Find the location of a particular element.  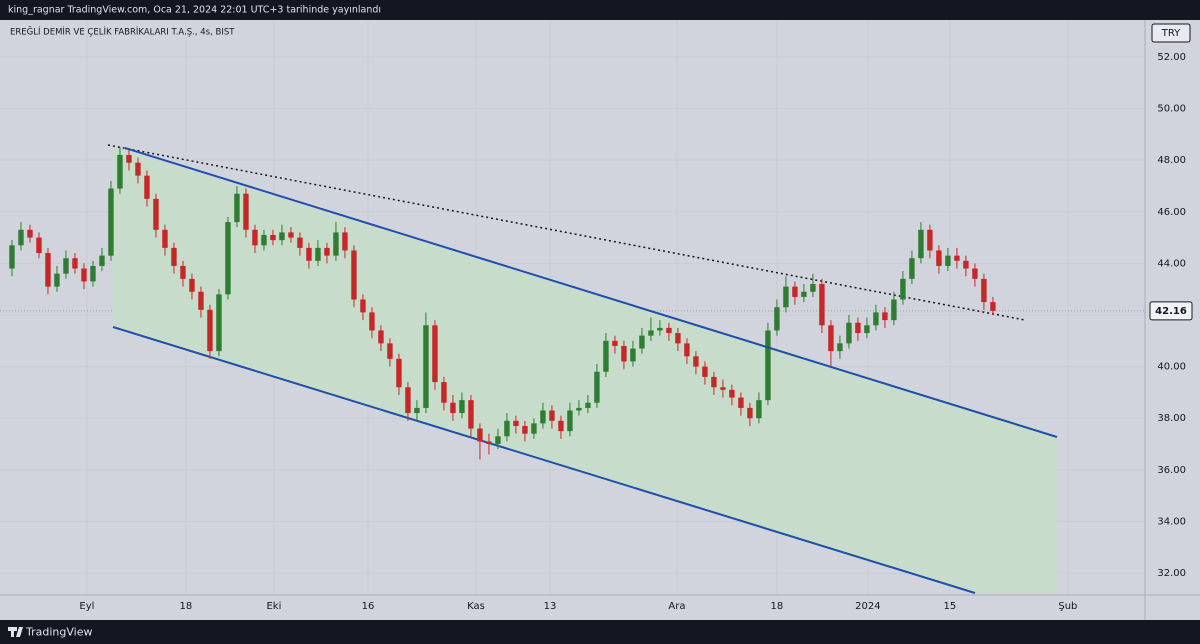

x-tick-label: Kas is located at coordinates (476, 606).